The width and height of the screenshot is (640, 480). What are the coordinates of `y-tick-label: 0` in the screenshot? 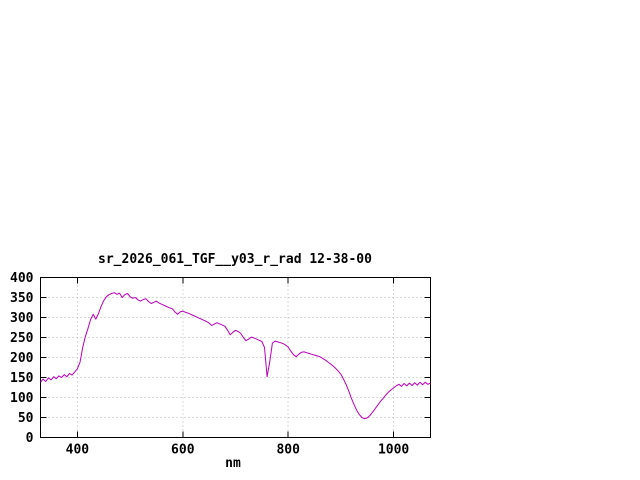 It's located at (30, 438).